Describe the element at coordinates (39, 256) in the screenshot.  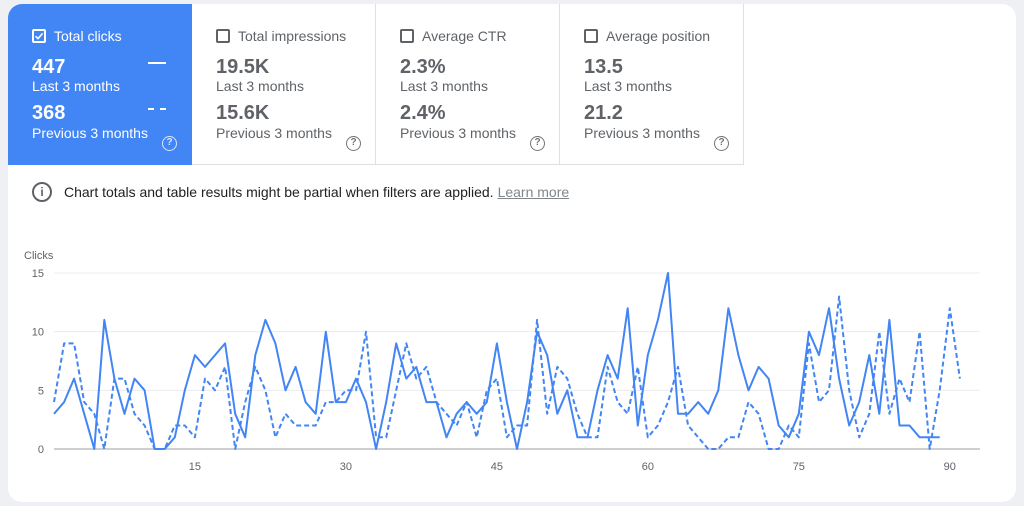
I see `y-axis-label: Clicks` at that location.